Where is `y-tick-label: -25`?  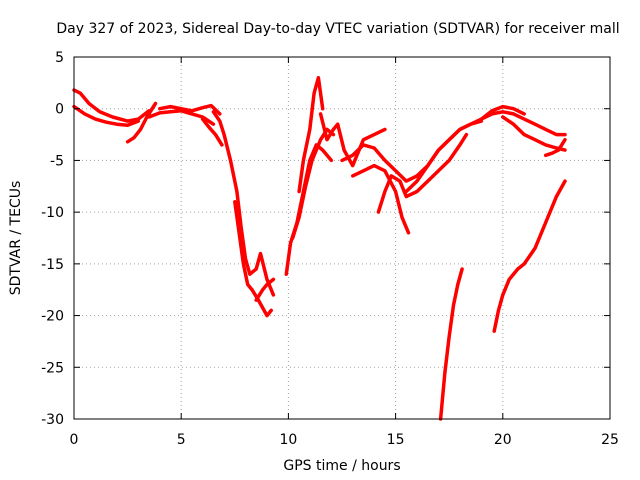
y-tick-label: -25 is located at coordinates (52, 368).